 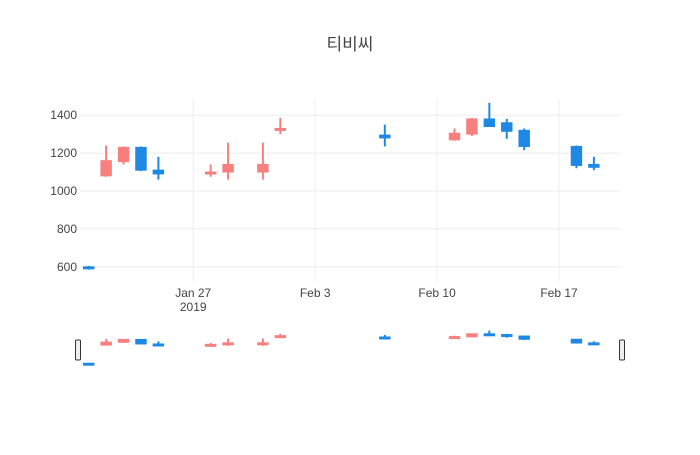 I want to click on x-tick-label: Feb 3, so click(x=315, y=293).